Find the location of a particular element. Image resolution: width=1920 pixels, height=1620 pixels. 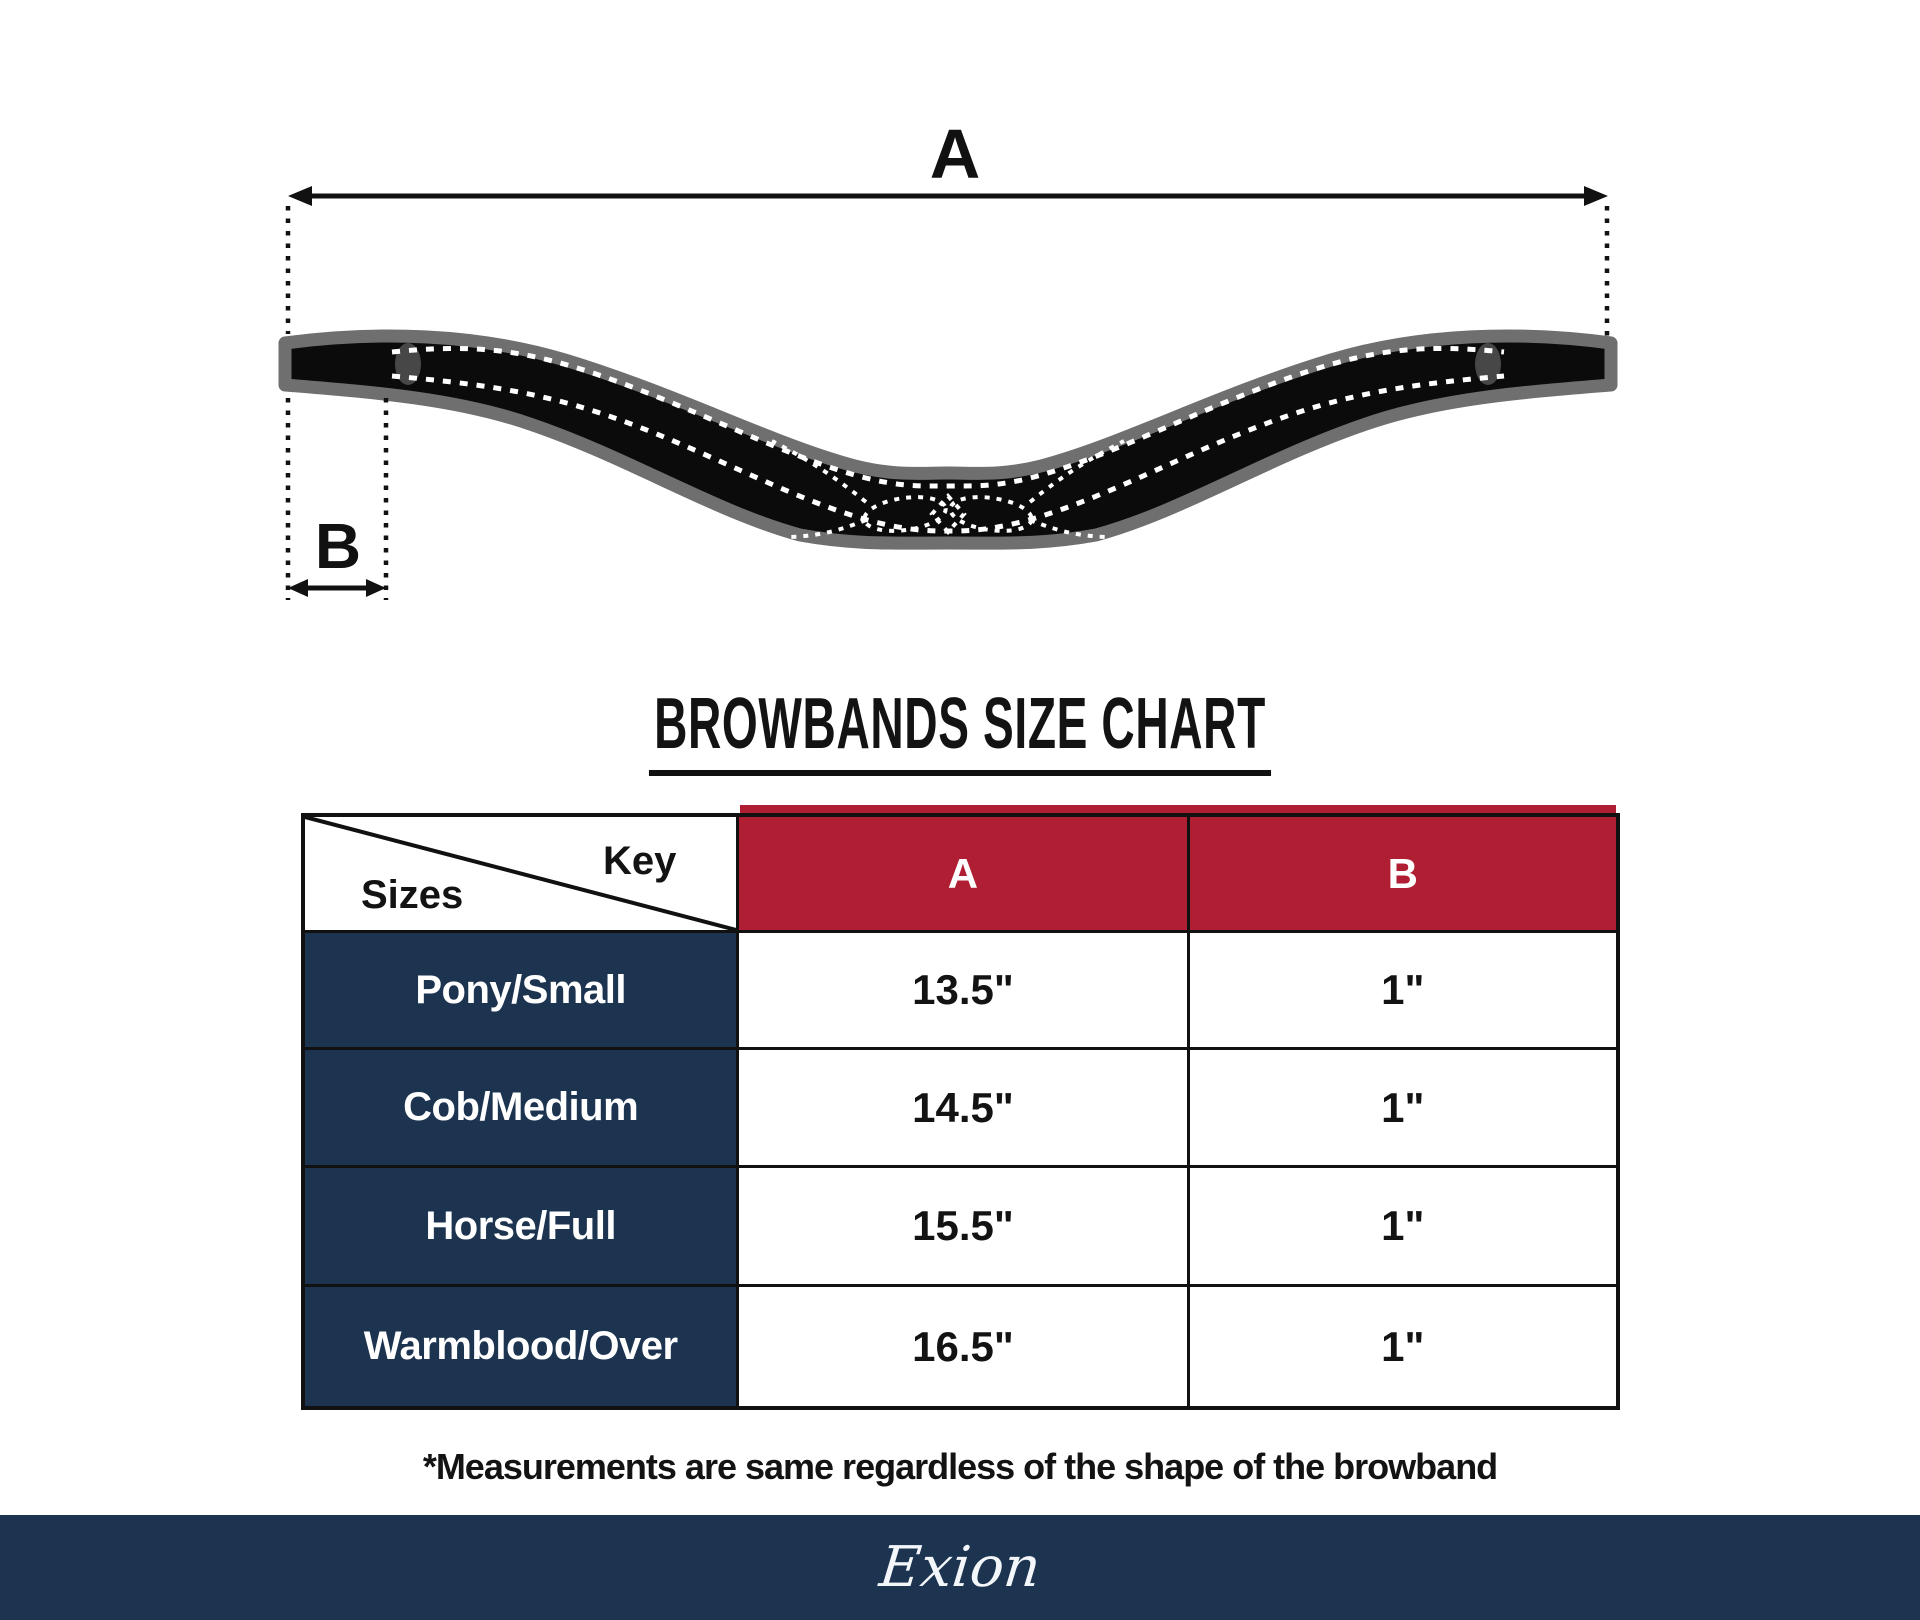

dimension-b-label: B is located at coordinates (338, 546).